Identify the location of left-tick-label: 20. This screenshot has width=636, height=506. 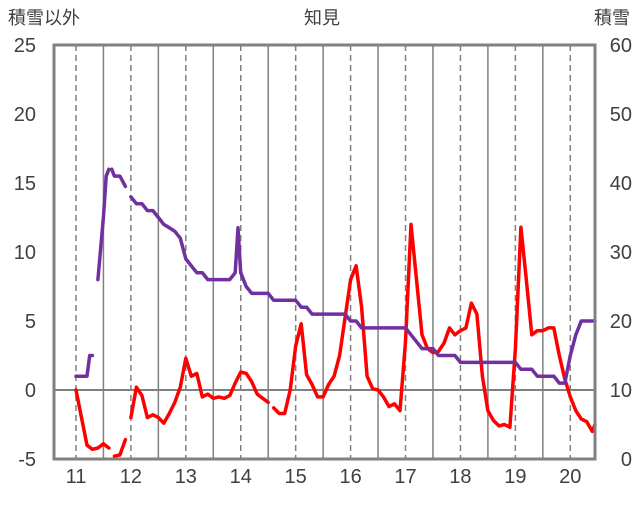
(25, 115).